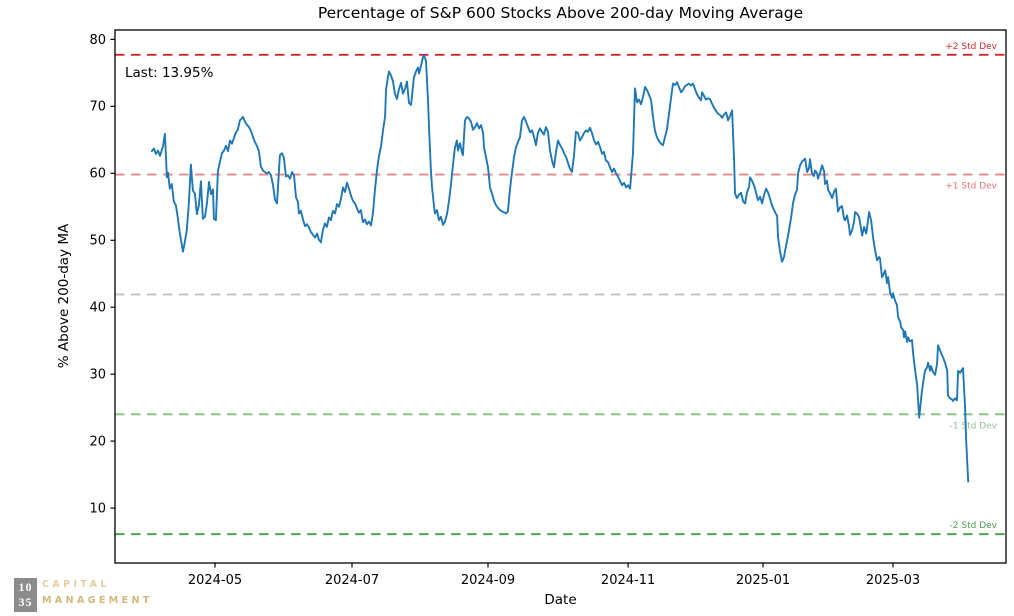 This screenshot has height=616, width=1014. I want to click on x-tick-label: 2024-05, so click(215, 580).